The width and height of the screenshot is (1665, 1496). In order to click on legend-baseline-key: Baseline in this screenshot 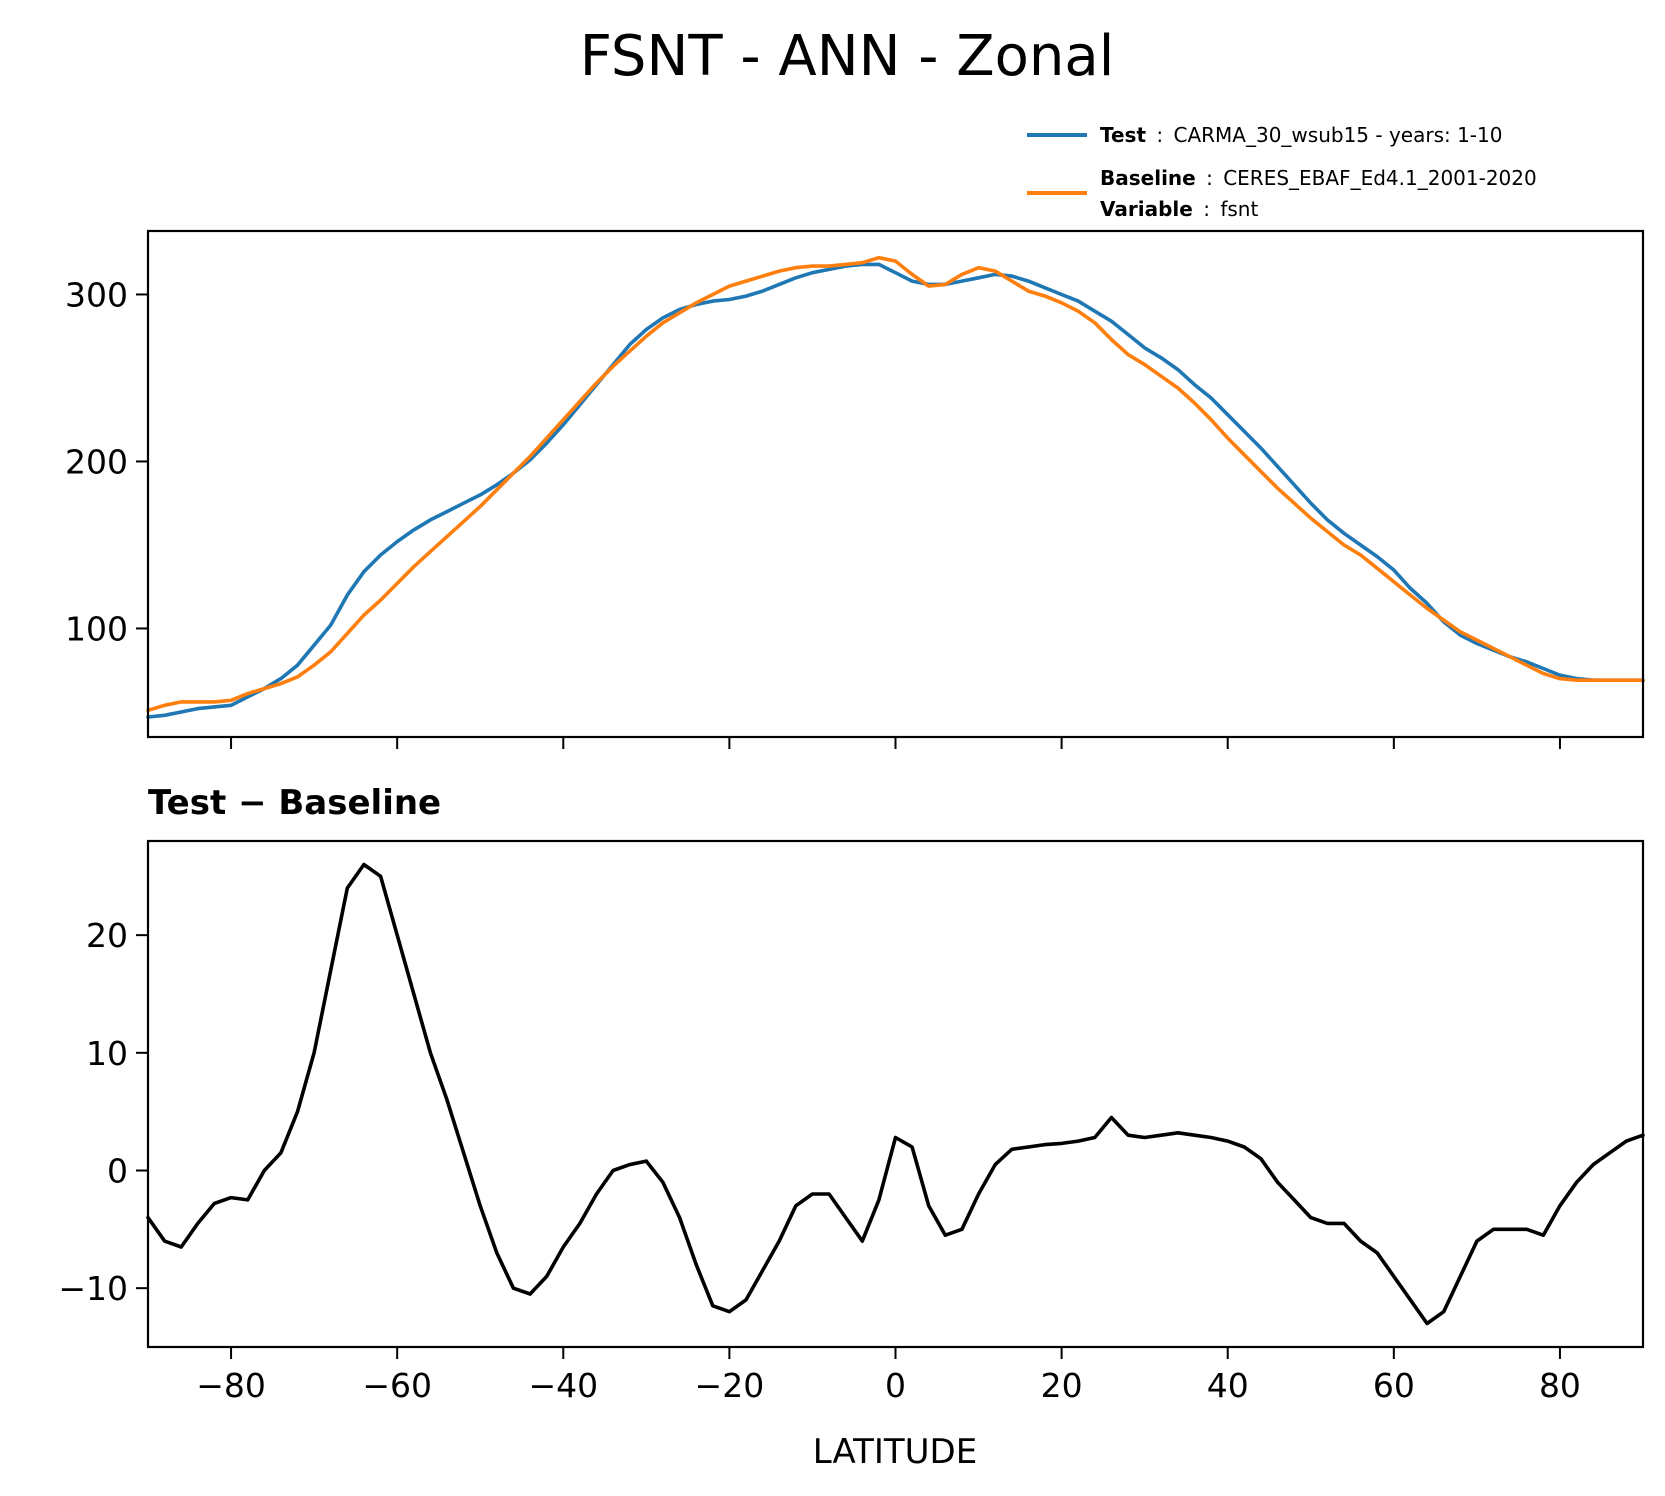, I will do `click(1148, 178)`.